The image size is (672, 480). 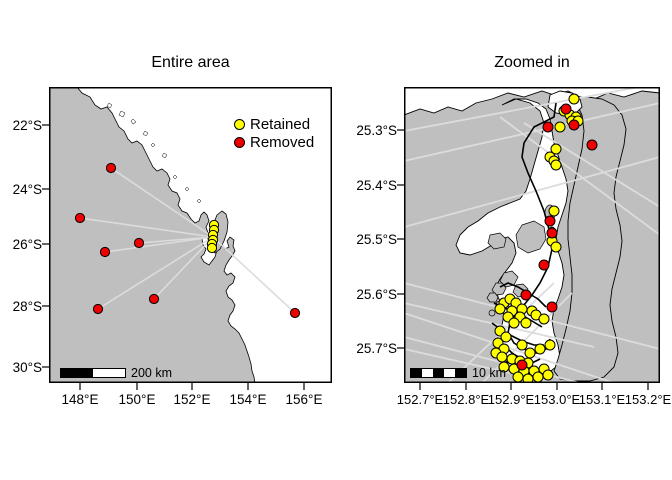 What do you see at coordinates (192, 399) in the screenshot?
I see `left-xtick-label-2: 152°E` at bounding box center [192, 399].